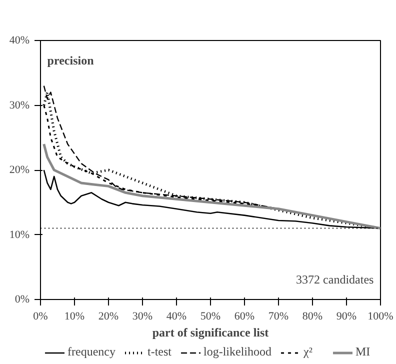  Describe the element at coordinates (19, 234) in the screenshot. I see `y-tick-label: 10%` at that location.